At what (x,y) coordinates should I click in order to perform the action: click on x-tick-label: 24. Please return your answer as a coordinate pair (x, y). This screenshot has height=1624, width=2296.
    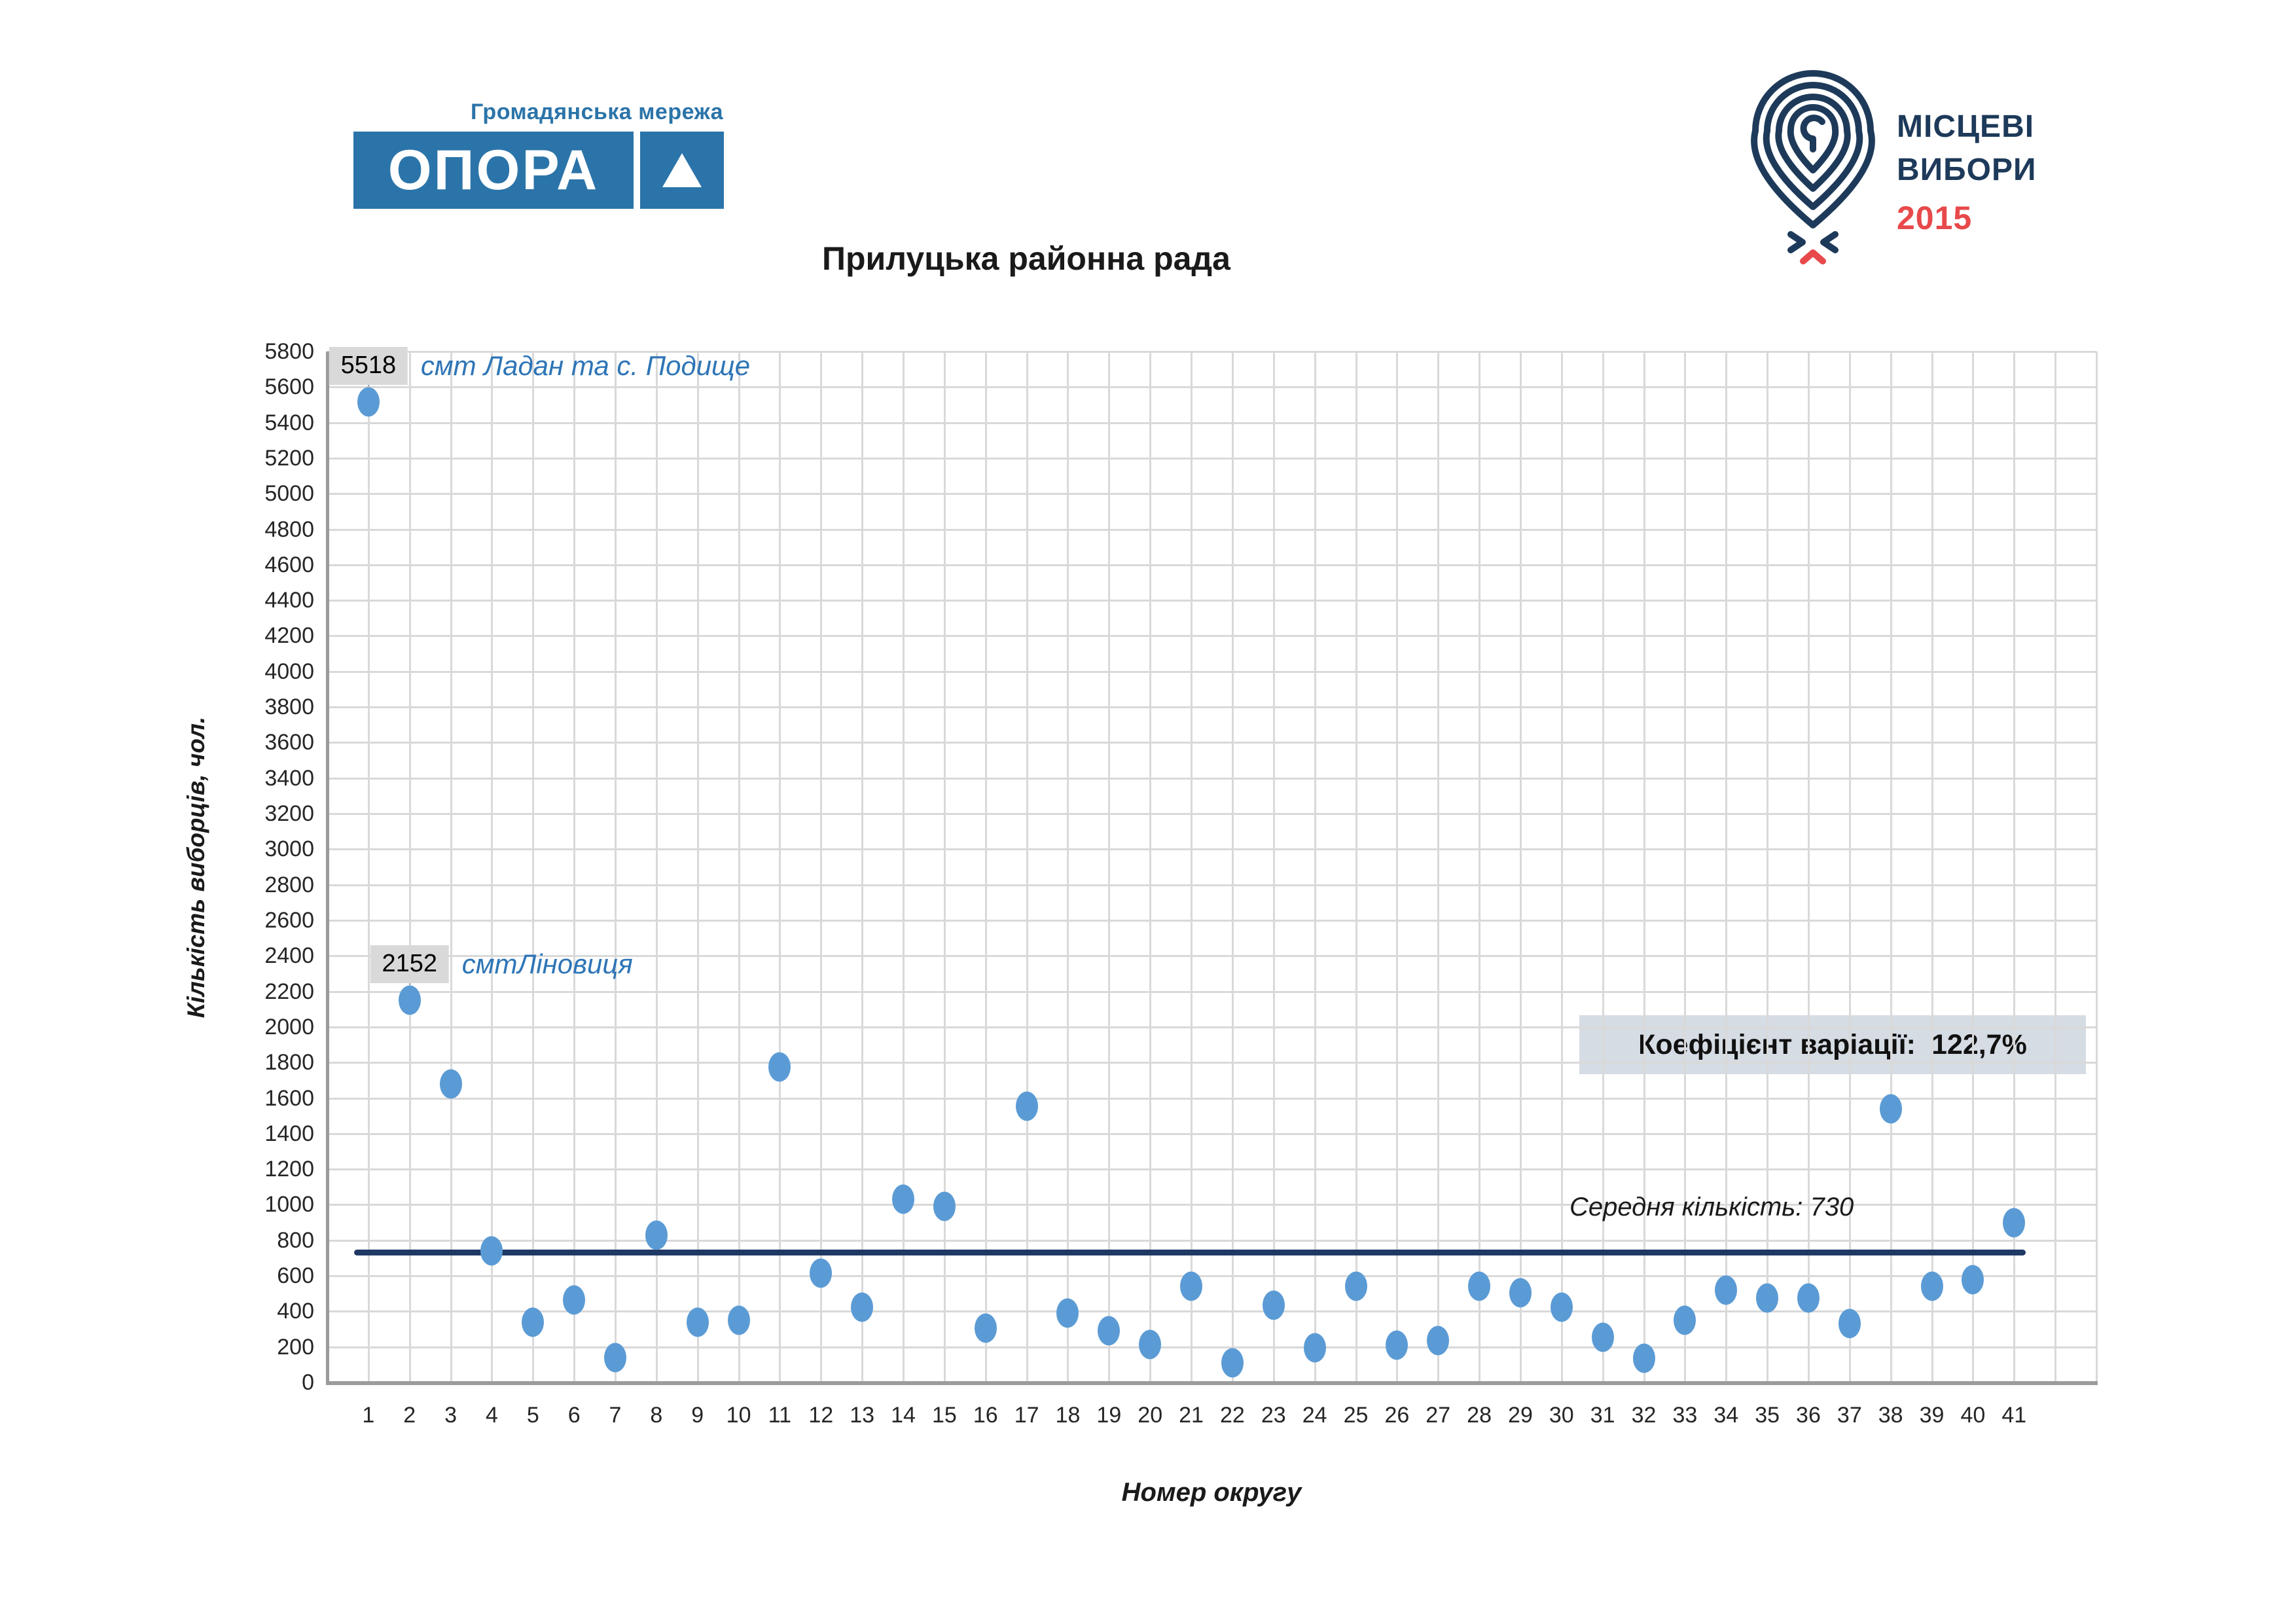
    Looking at the image, I should click on (1314, 1416).